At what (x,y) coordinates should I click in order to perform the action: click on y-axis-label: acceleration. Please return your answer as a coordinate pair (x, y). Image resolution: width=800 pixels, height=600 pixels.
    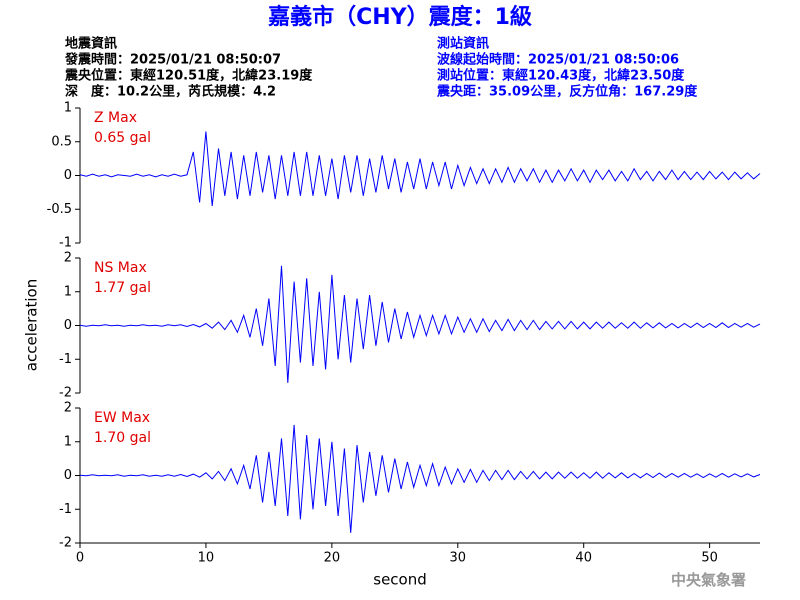
    Looking at the image, I should click on (32, 325).